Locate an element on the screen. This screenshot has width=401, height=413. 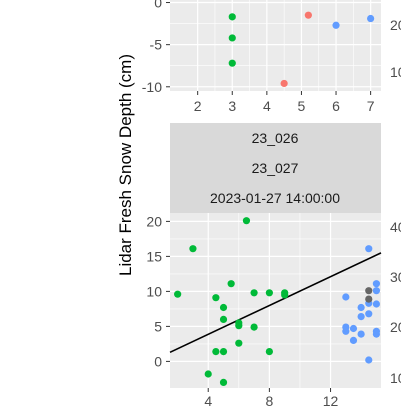
x-tick-label: 12 is located at coordinates (331, 401).